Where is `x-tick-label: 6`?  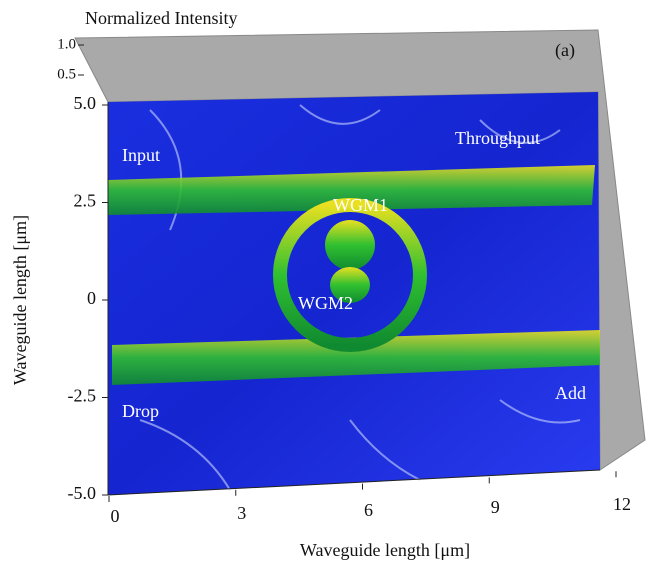
x-tick-label: 6 is located at coordinates (368, 510).